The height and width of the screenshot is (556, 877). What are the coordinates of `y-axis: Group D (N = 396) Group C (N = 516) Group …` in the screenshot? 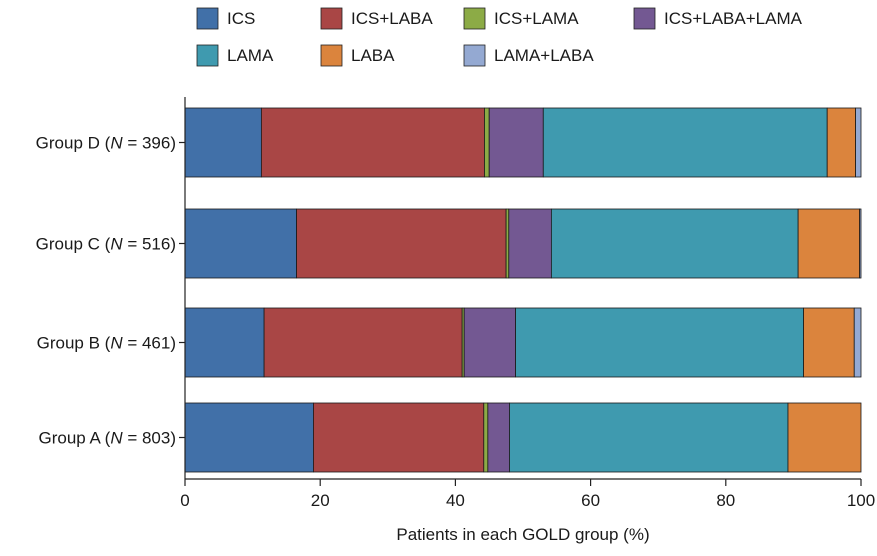 It's located at (111, 288).